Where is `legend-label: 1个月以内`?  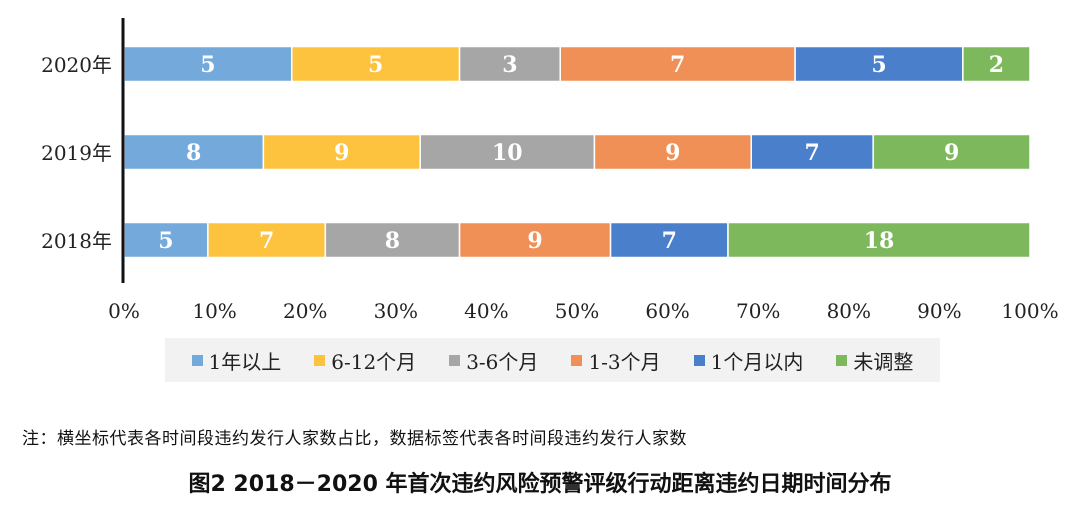 legend-label: 1个月以内 is located at coordinates (757, 361).